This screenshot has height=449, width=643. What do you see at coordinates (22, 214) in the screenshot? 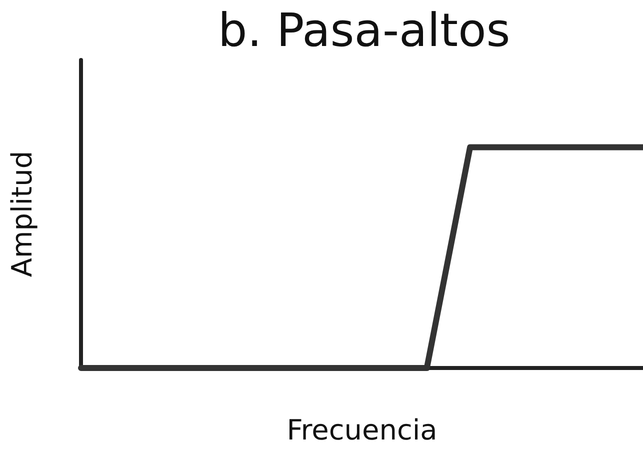
I see `y-axis-title: Amplitud` at bounding box center [22, 214].